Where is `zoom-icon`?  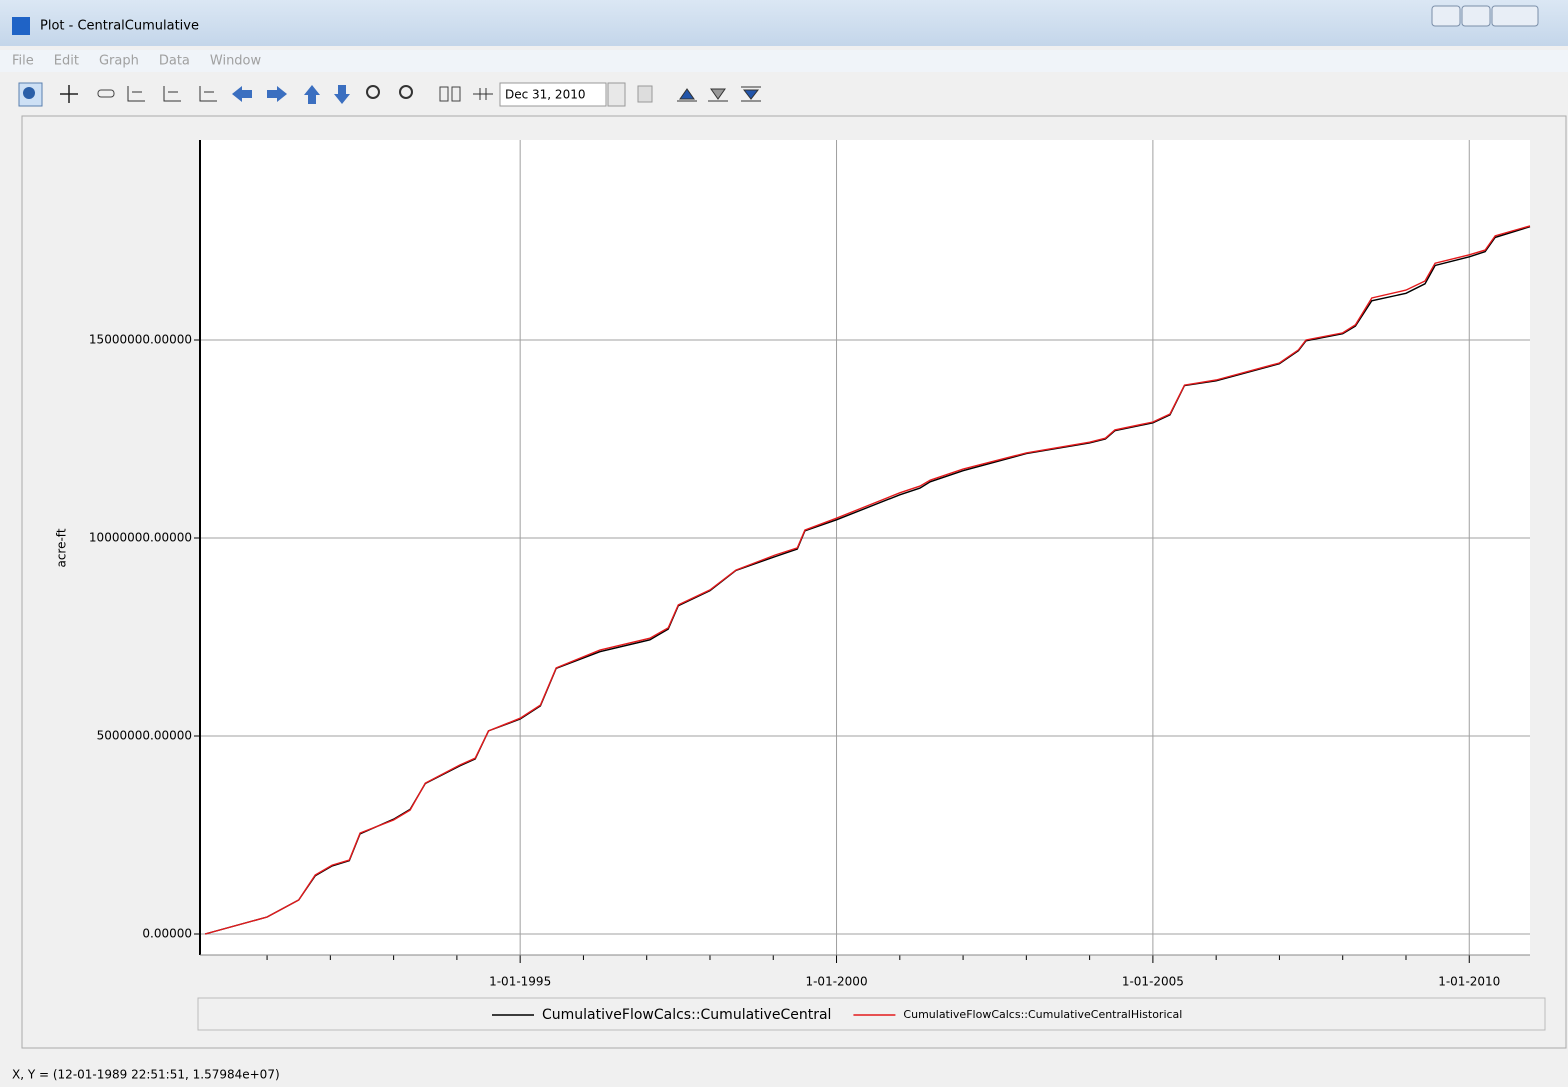 zoom-icon is located at coordinates (29, 93).